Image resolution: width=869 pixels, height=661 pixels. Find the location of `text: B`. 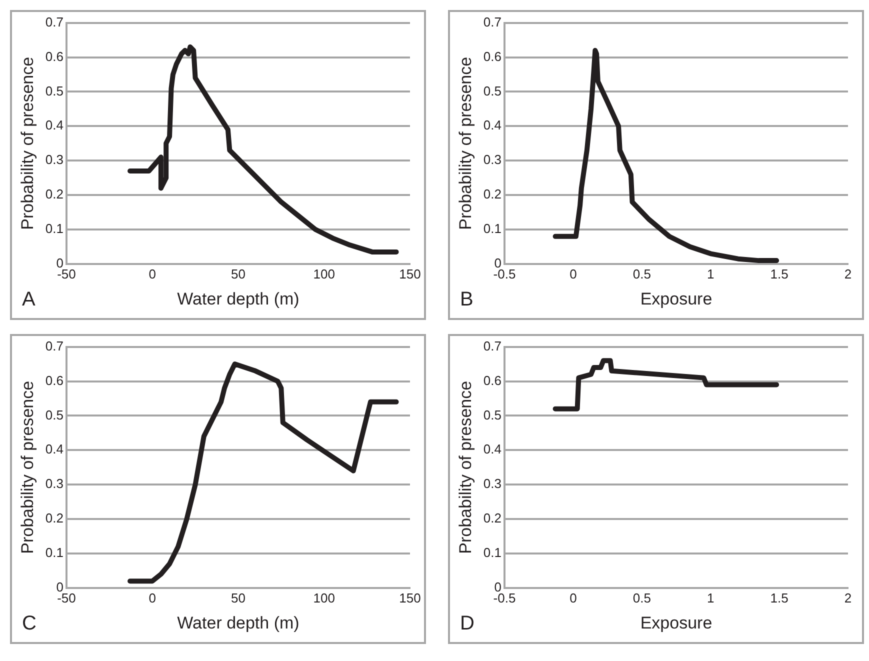

text: B is located at coordinates (467, 299).